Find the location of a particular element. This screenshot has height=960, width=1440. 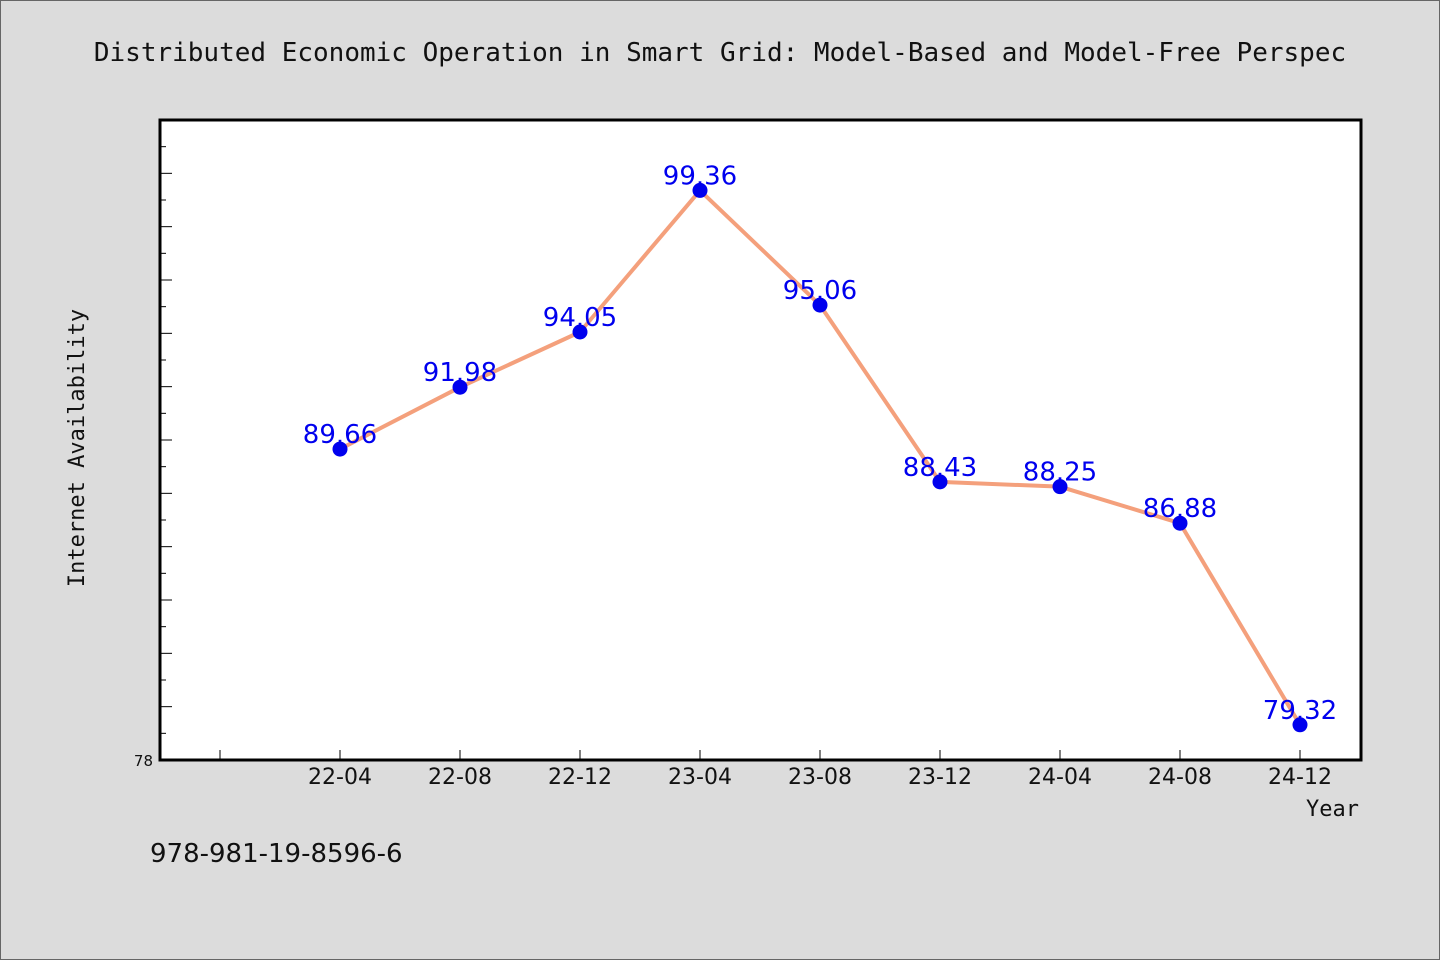

x-tick-label: 23-04 is located at coordinates (700, 777).